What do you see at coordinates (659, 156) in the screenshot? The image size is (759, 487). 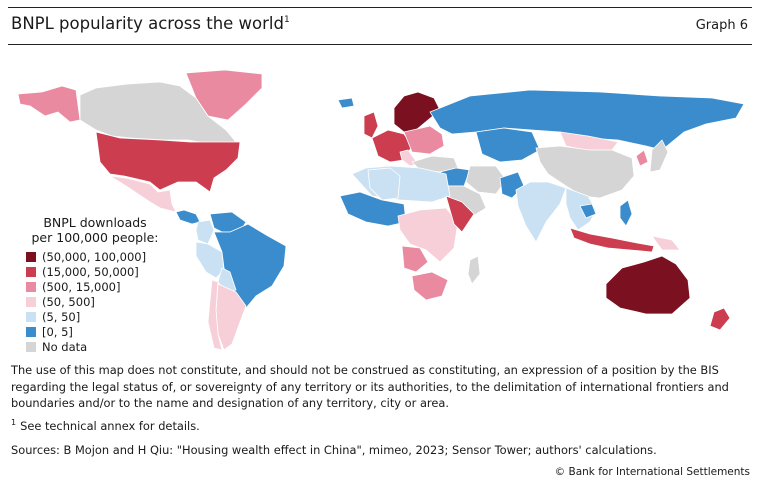 I see `region-japan` at bounding box center [659, 156].